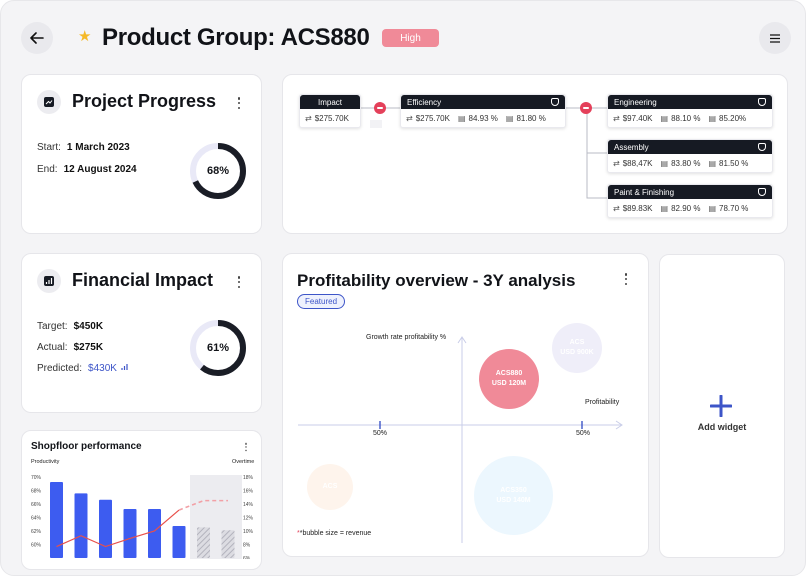  I want to click on project-progress-more-icon, so click(239, 103).